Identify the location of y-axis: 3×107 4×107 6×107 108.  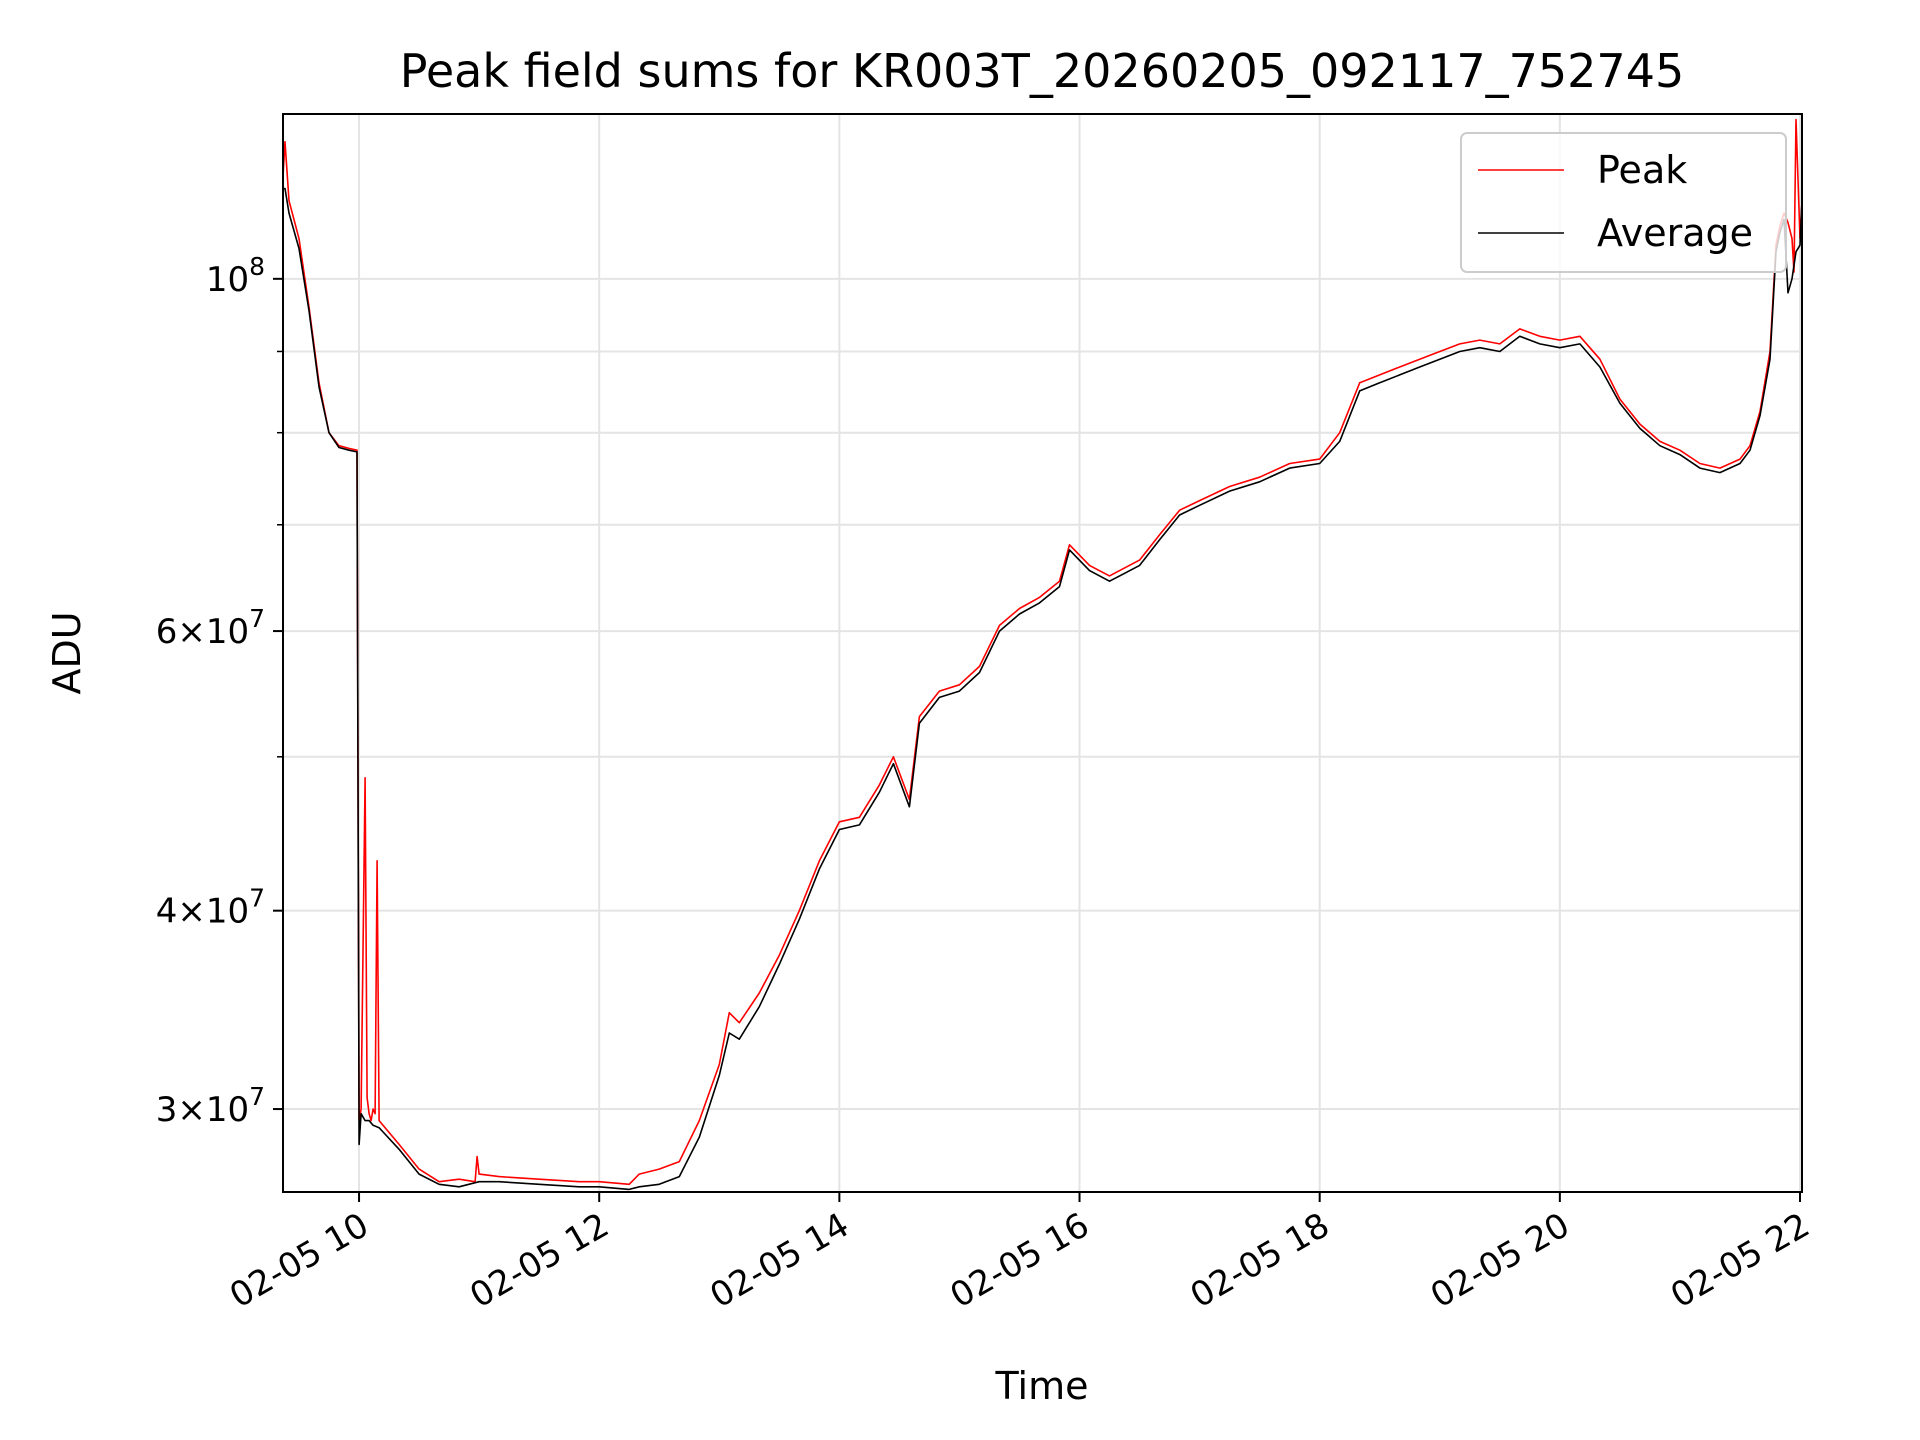
(219, 691).